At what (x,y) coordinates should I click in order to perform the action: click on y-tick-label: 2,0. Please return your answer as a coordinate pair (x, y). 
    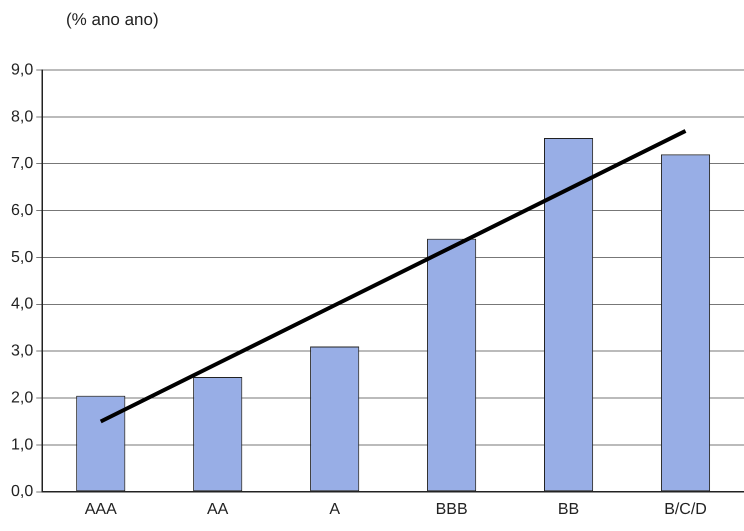
    Looking at the image, I should click on (22, 397).